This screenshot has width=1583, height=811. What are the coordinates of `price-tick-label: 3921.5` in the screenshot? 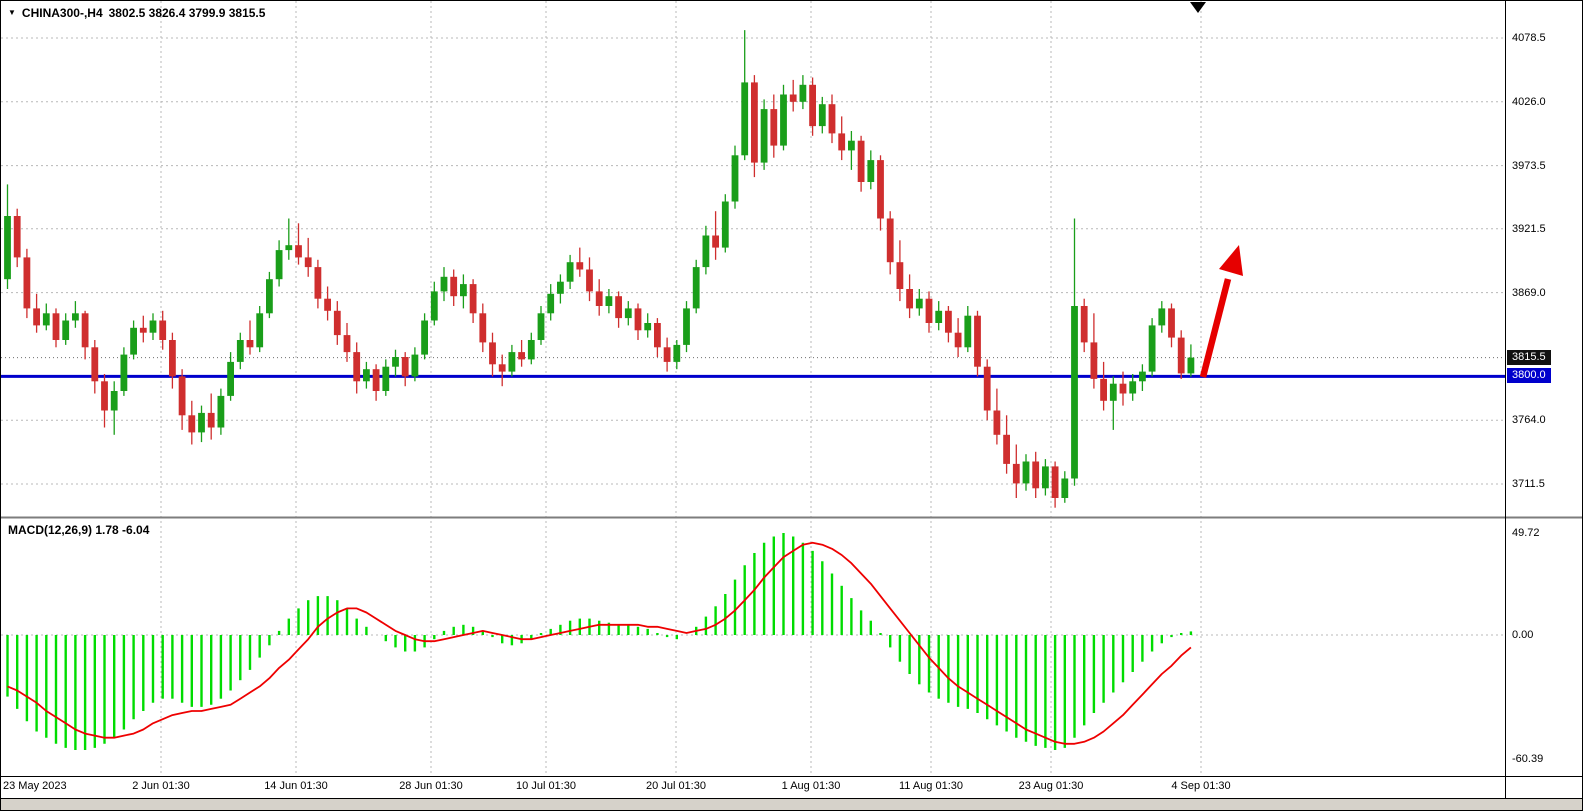 It's located at (1529, 228).